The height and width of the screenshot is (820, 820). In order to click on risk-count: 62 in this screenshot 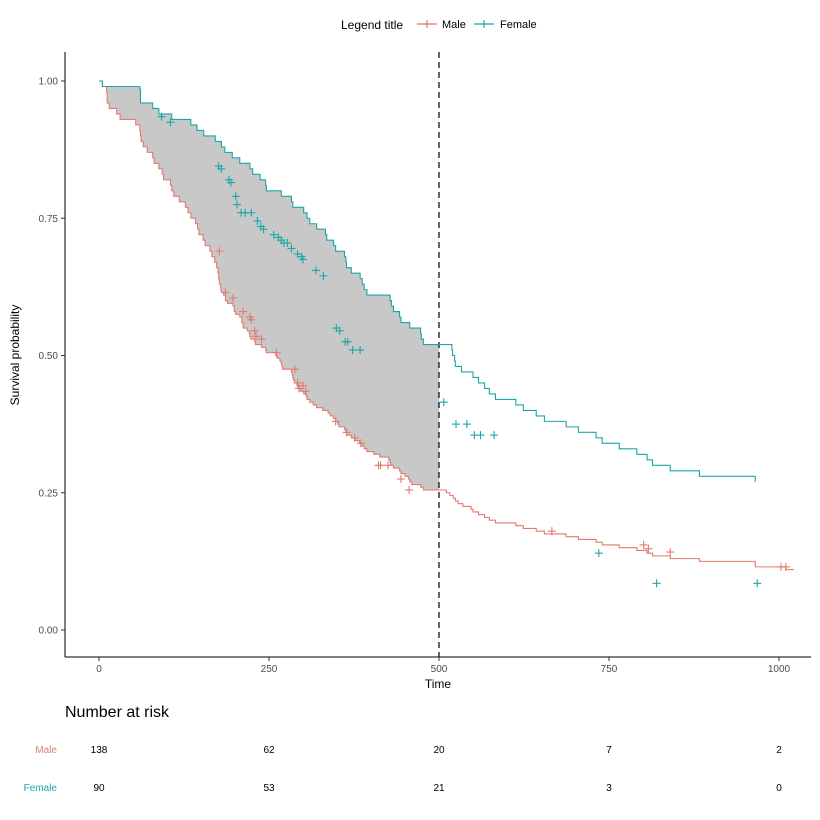, I will do `click(269, 750)`.